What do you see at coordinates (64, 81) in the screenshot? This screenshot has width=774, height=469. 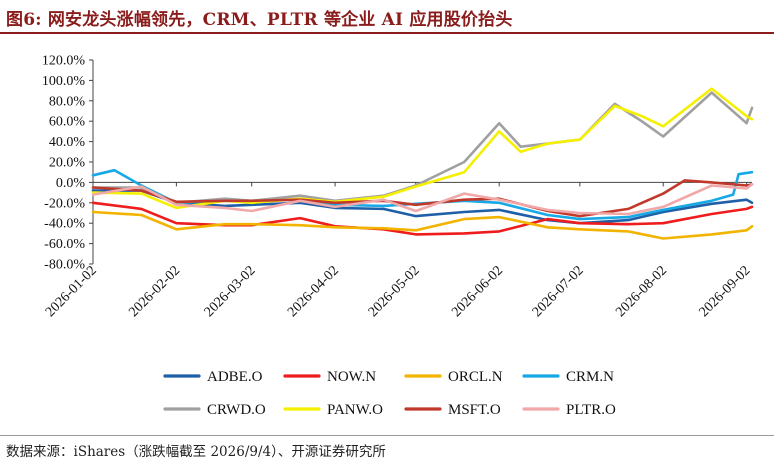 I see `y-tick-label: 100.0%` at bounding box center [64, 81].